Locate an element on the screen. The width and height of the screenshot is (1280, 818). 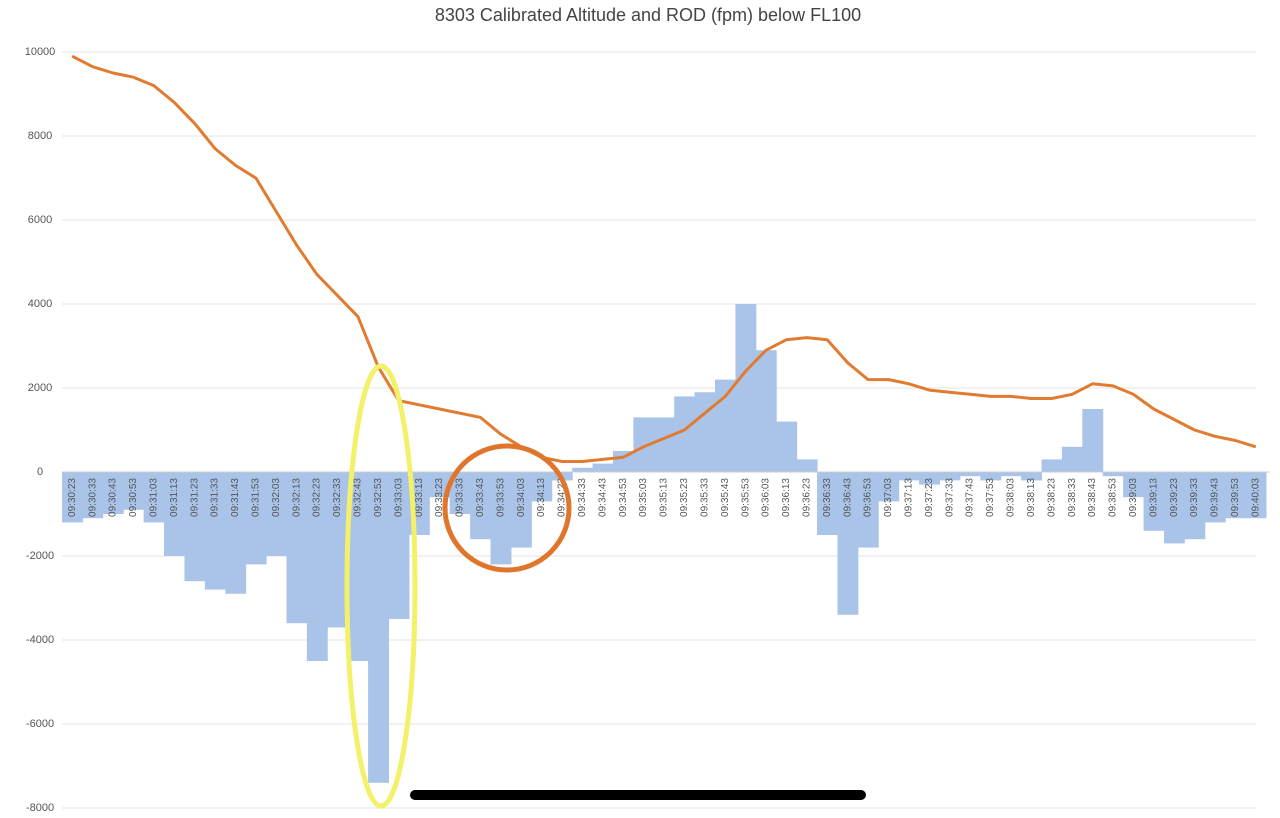
x-tick-label: 09:31:13 is located at coordinates (174, 497).